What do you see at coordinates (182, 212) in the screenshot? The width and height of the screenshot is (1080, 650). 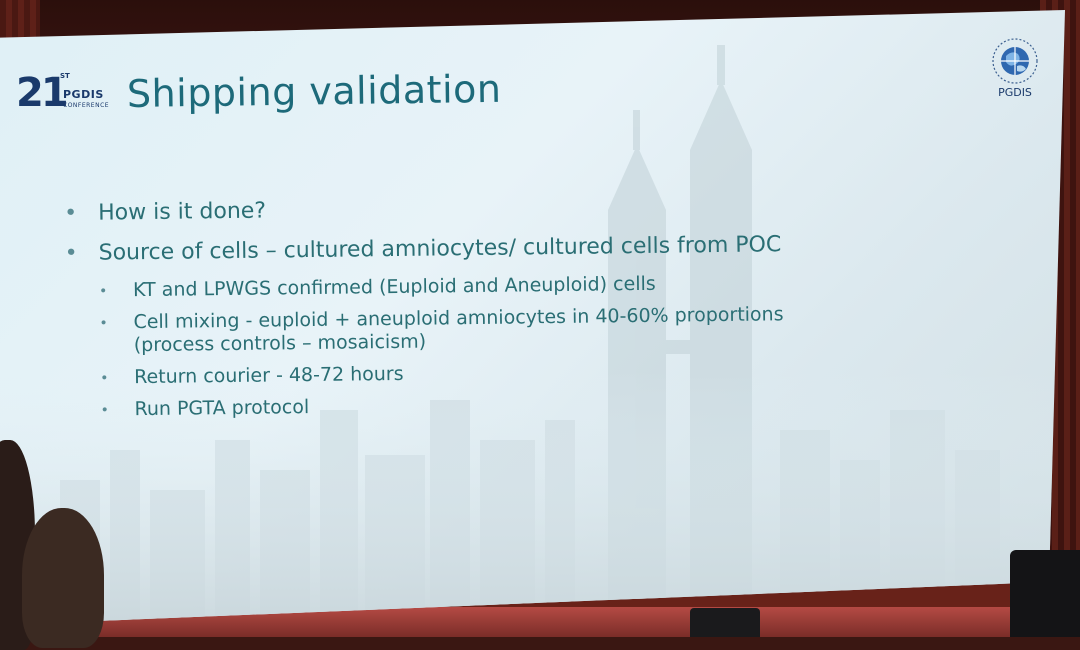 I see `bullet-text: How is it done?` at bounding box center [182, 212].